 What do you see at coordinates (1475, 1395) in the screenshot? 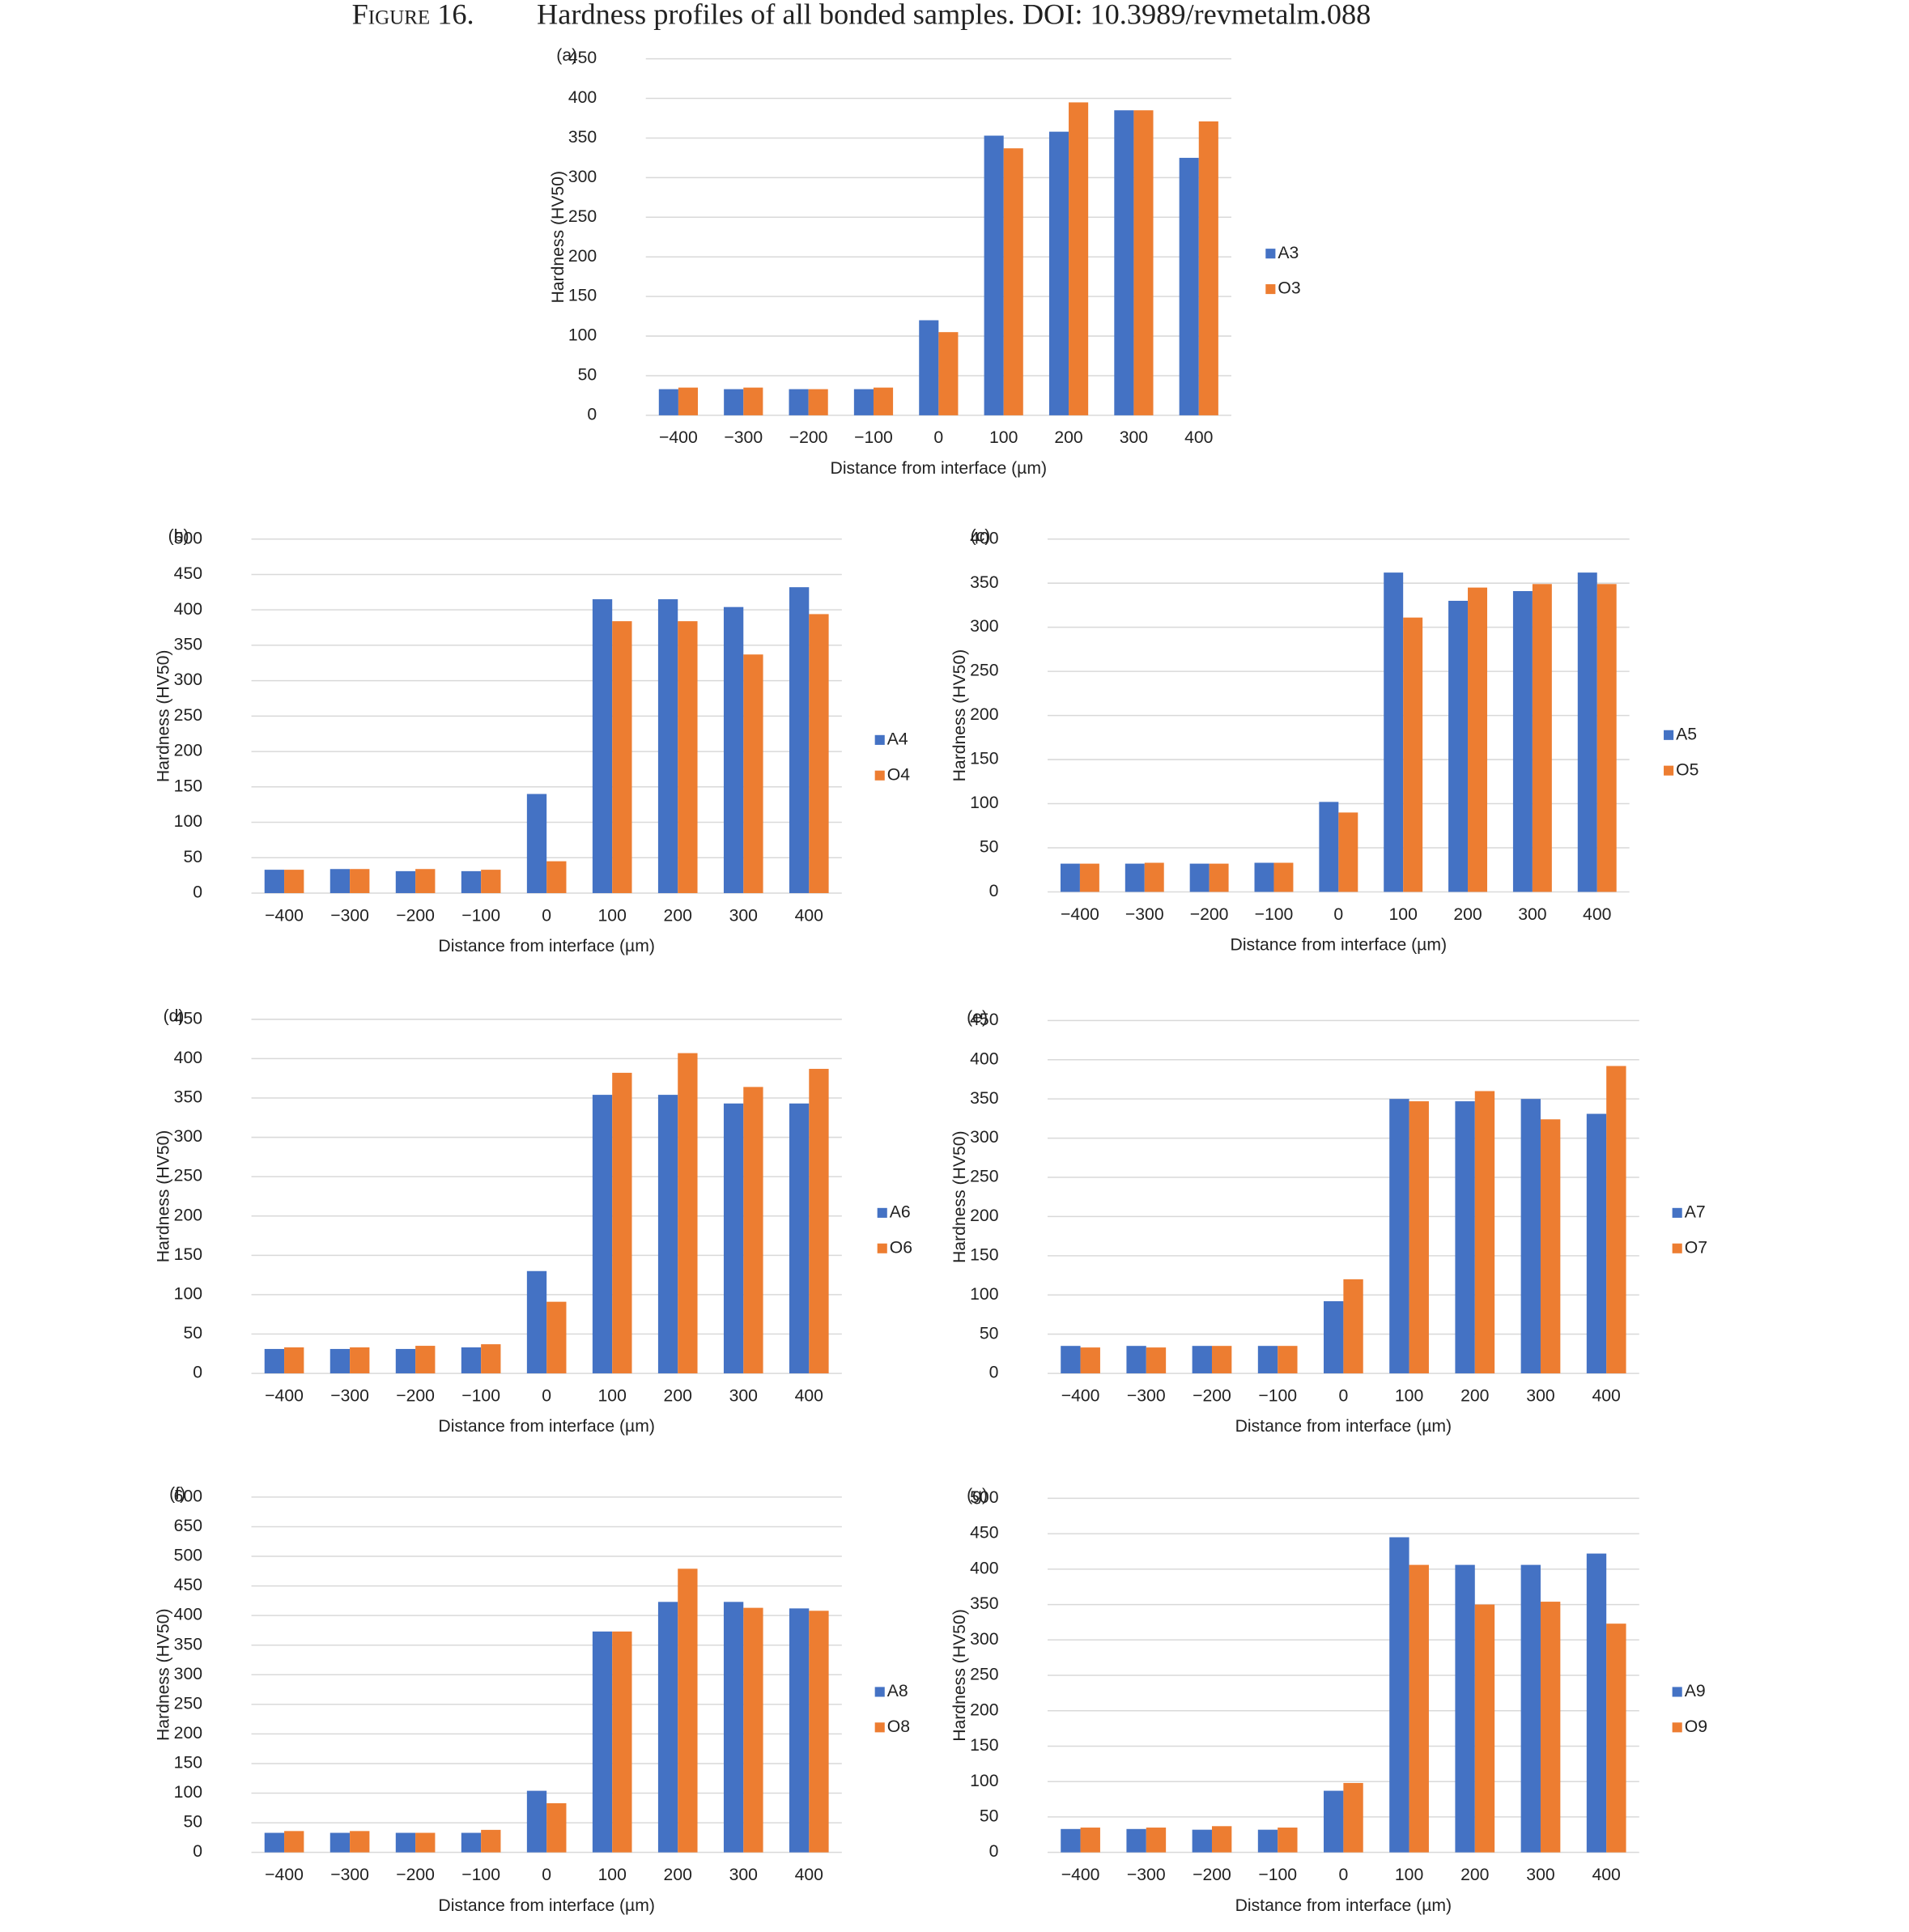
I see `x-tick-label: 200` at bounding box center [1475, 1395].